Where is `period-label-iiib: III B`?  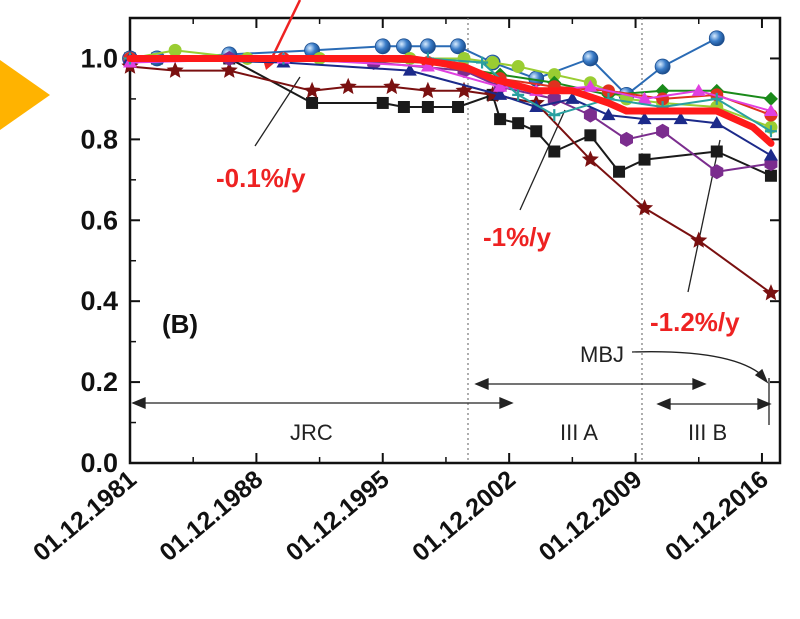 period-label-iiib: III B is located at coordinates (707, 432).